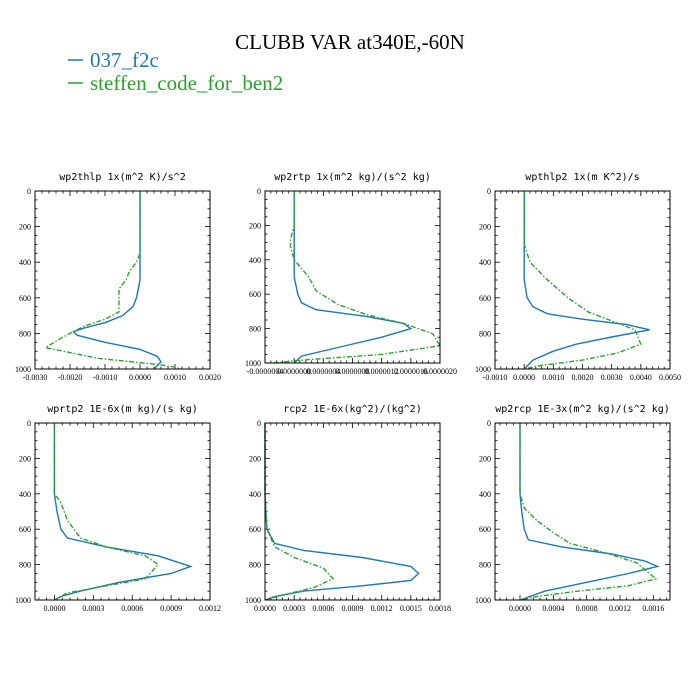 Image resolution: width=700 pixels, height=700 pixels. I want to click on figure-title: CLUBB VAR at340E,-60N, so click(350, 42).